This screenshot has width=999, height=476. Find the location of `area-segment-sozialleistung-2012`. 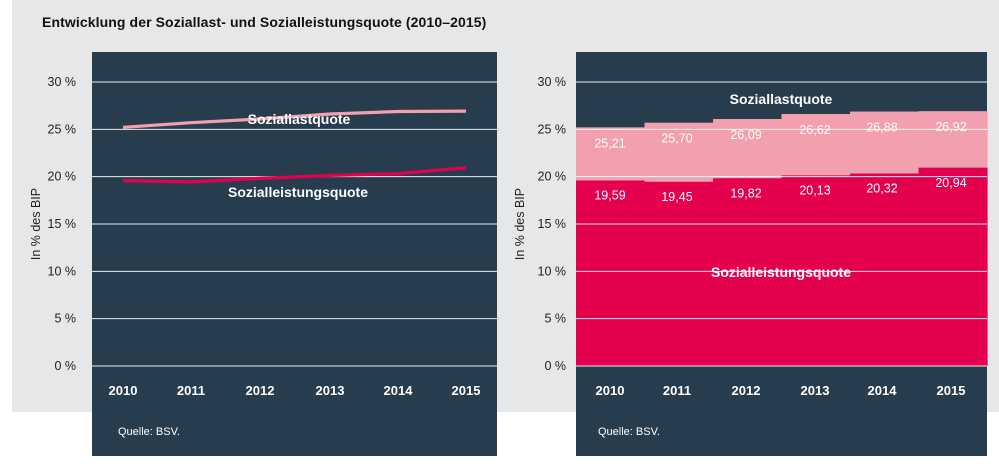

area-segment-sozialleistung-2012 is located at coordinates (748, 272).